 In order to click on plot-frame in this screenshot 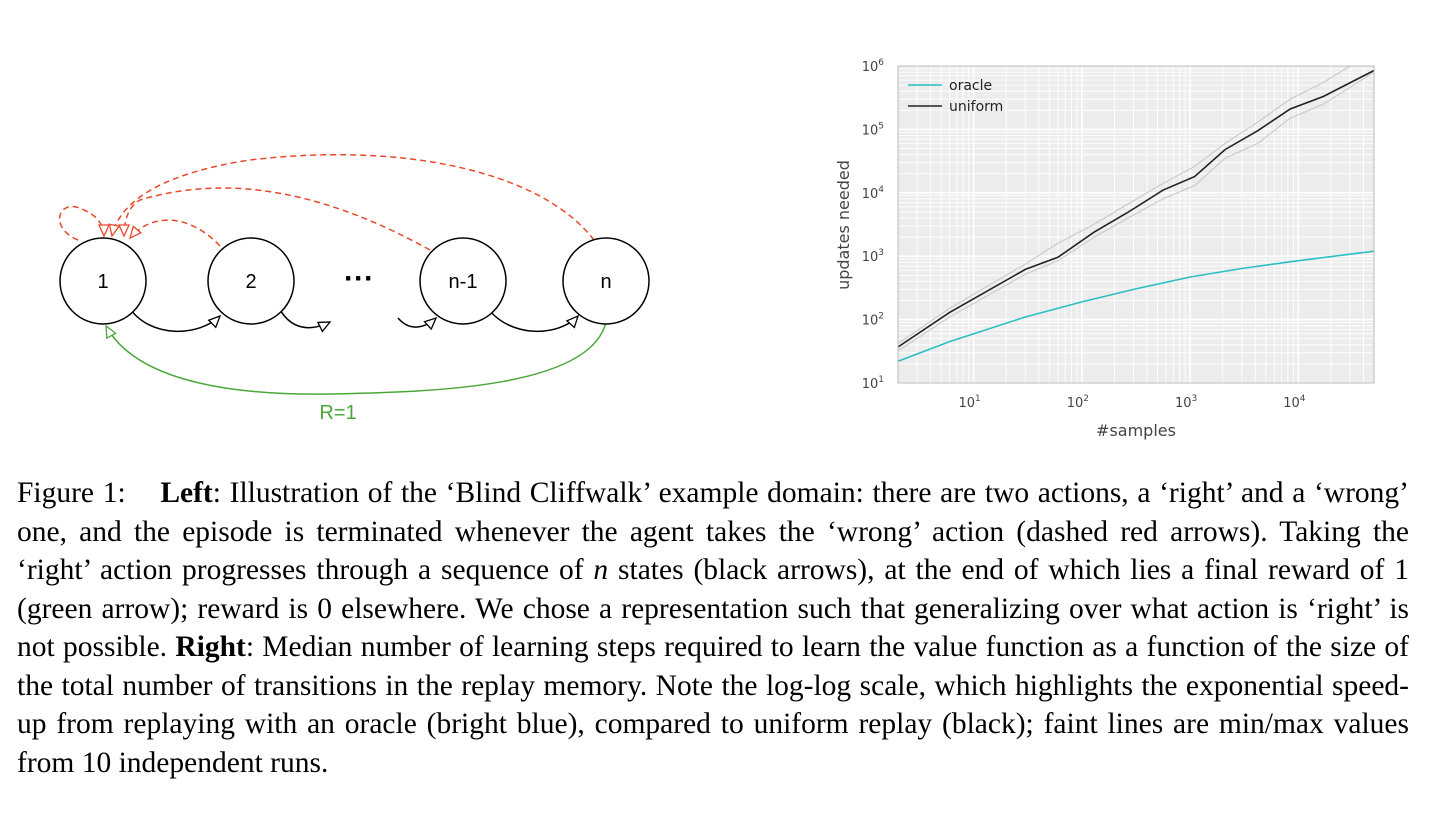, I will do `click(1136, 224)`.